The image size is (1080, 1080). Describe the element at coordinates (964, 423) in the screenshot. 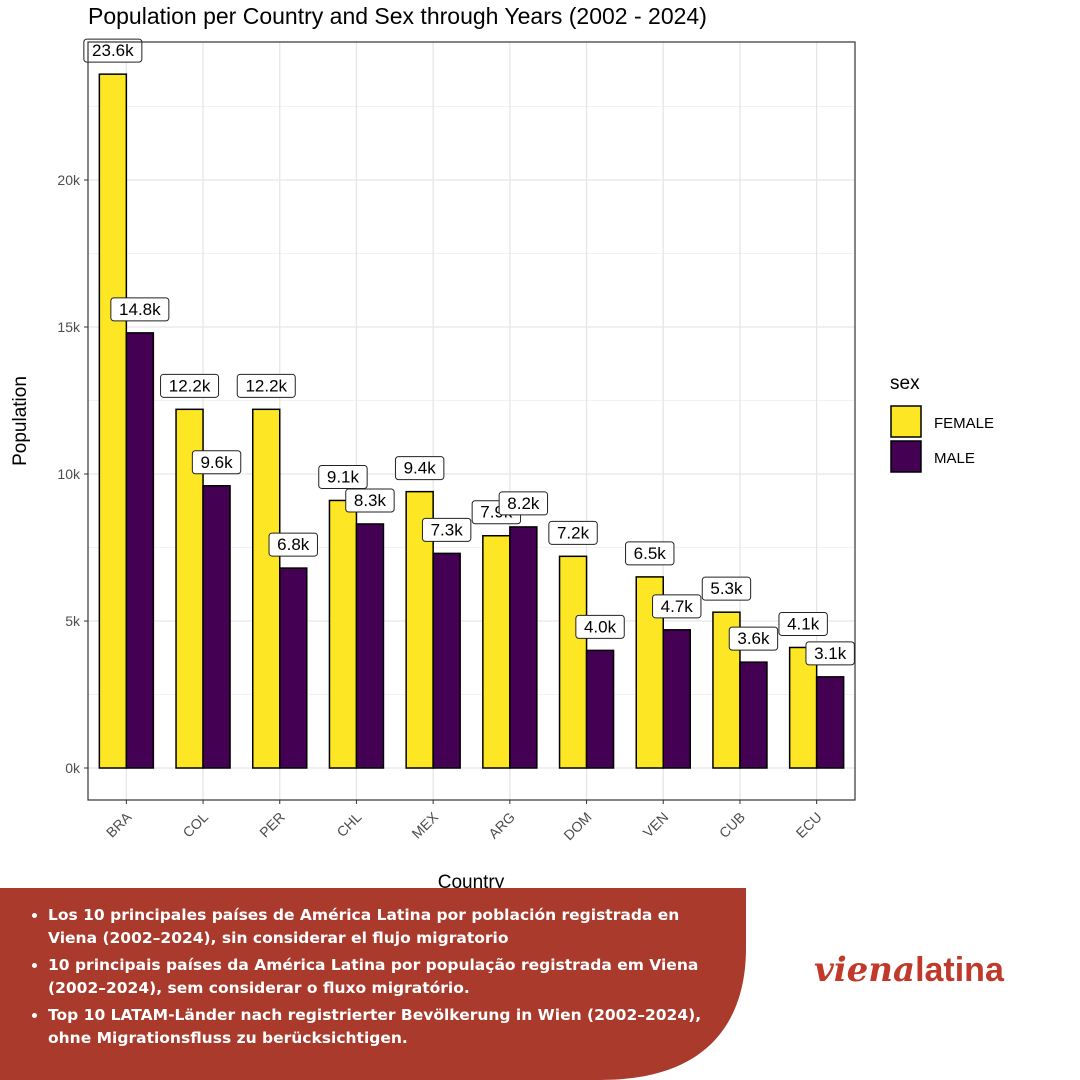

I see `legend-label-female: FEMALE` at that location.